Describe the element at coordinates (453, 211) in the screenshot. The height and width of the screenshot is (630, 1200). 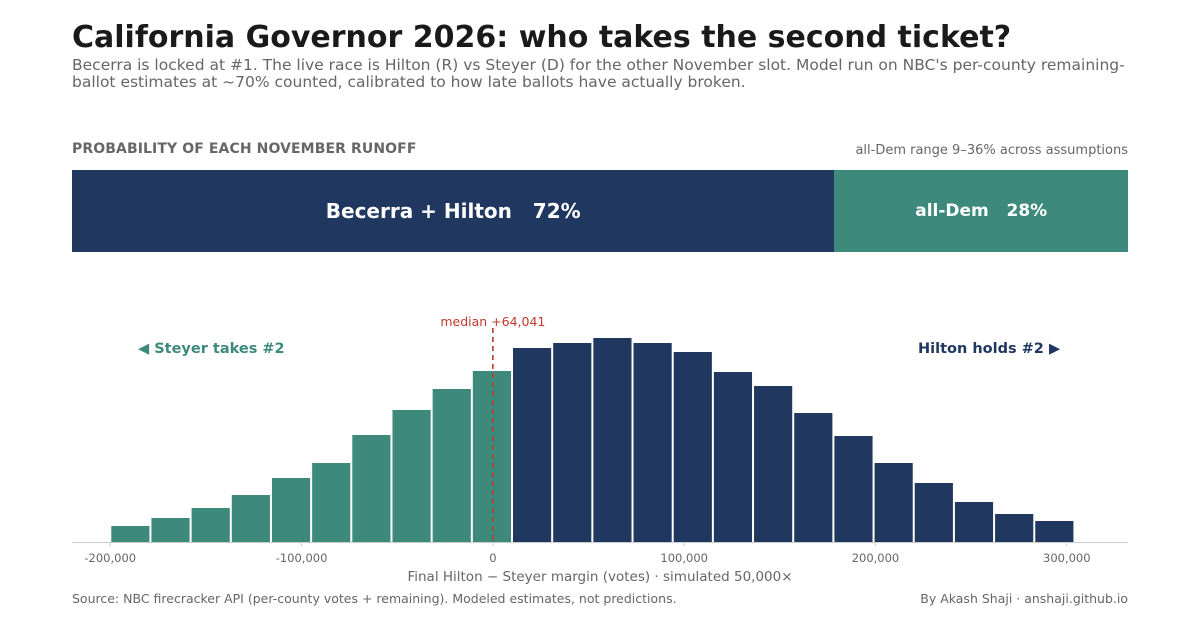
I see `runoff-segment-becerra-hilton: Becerra + Hilton 72%` at that location.